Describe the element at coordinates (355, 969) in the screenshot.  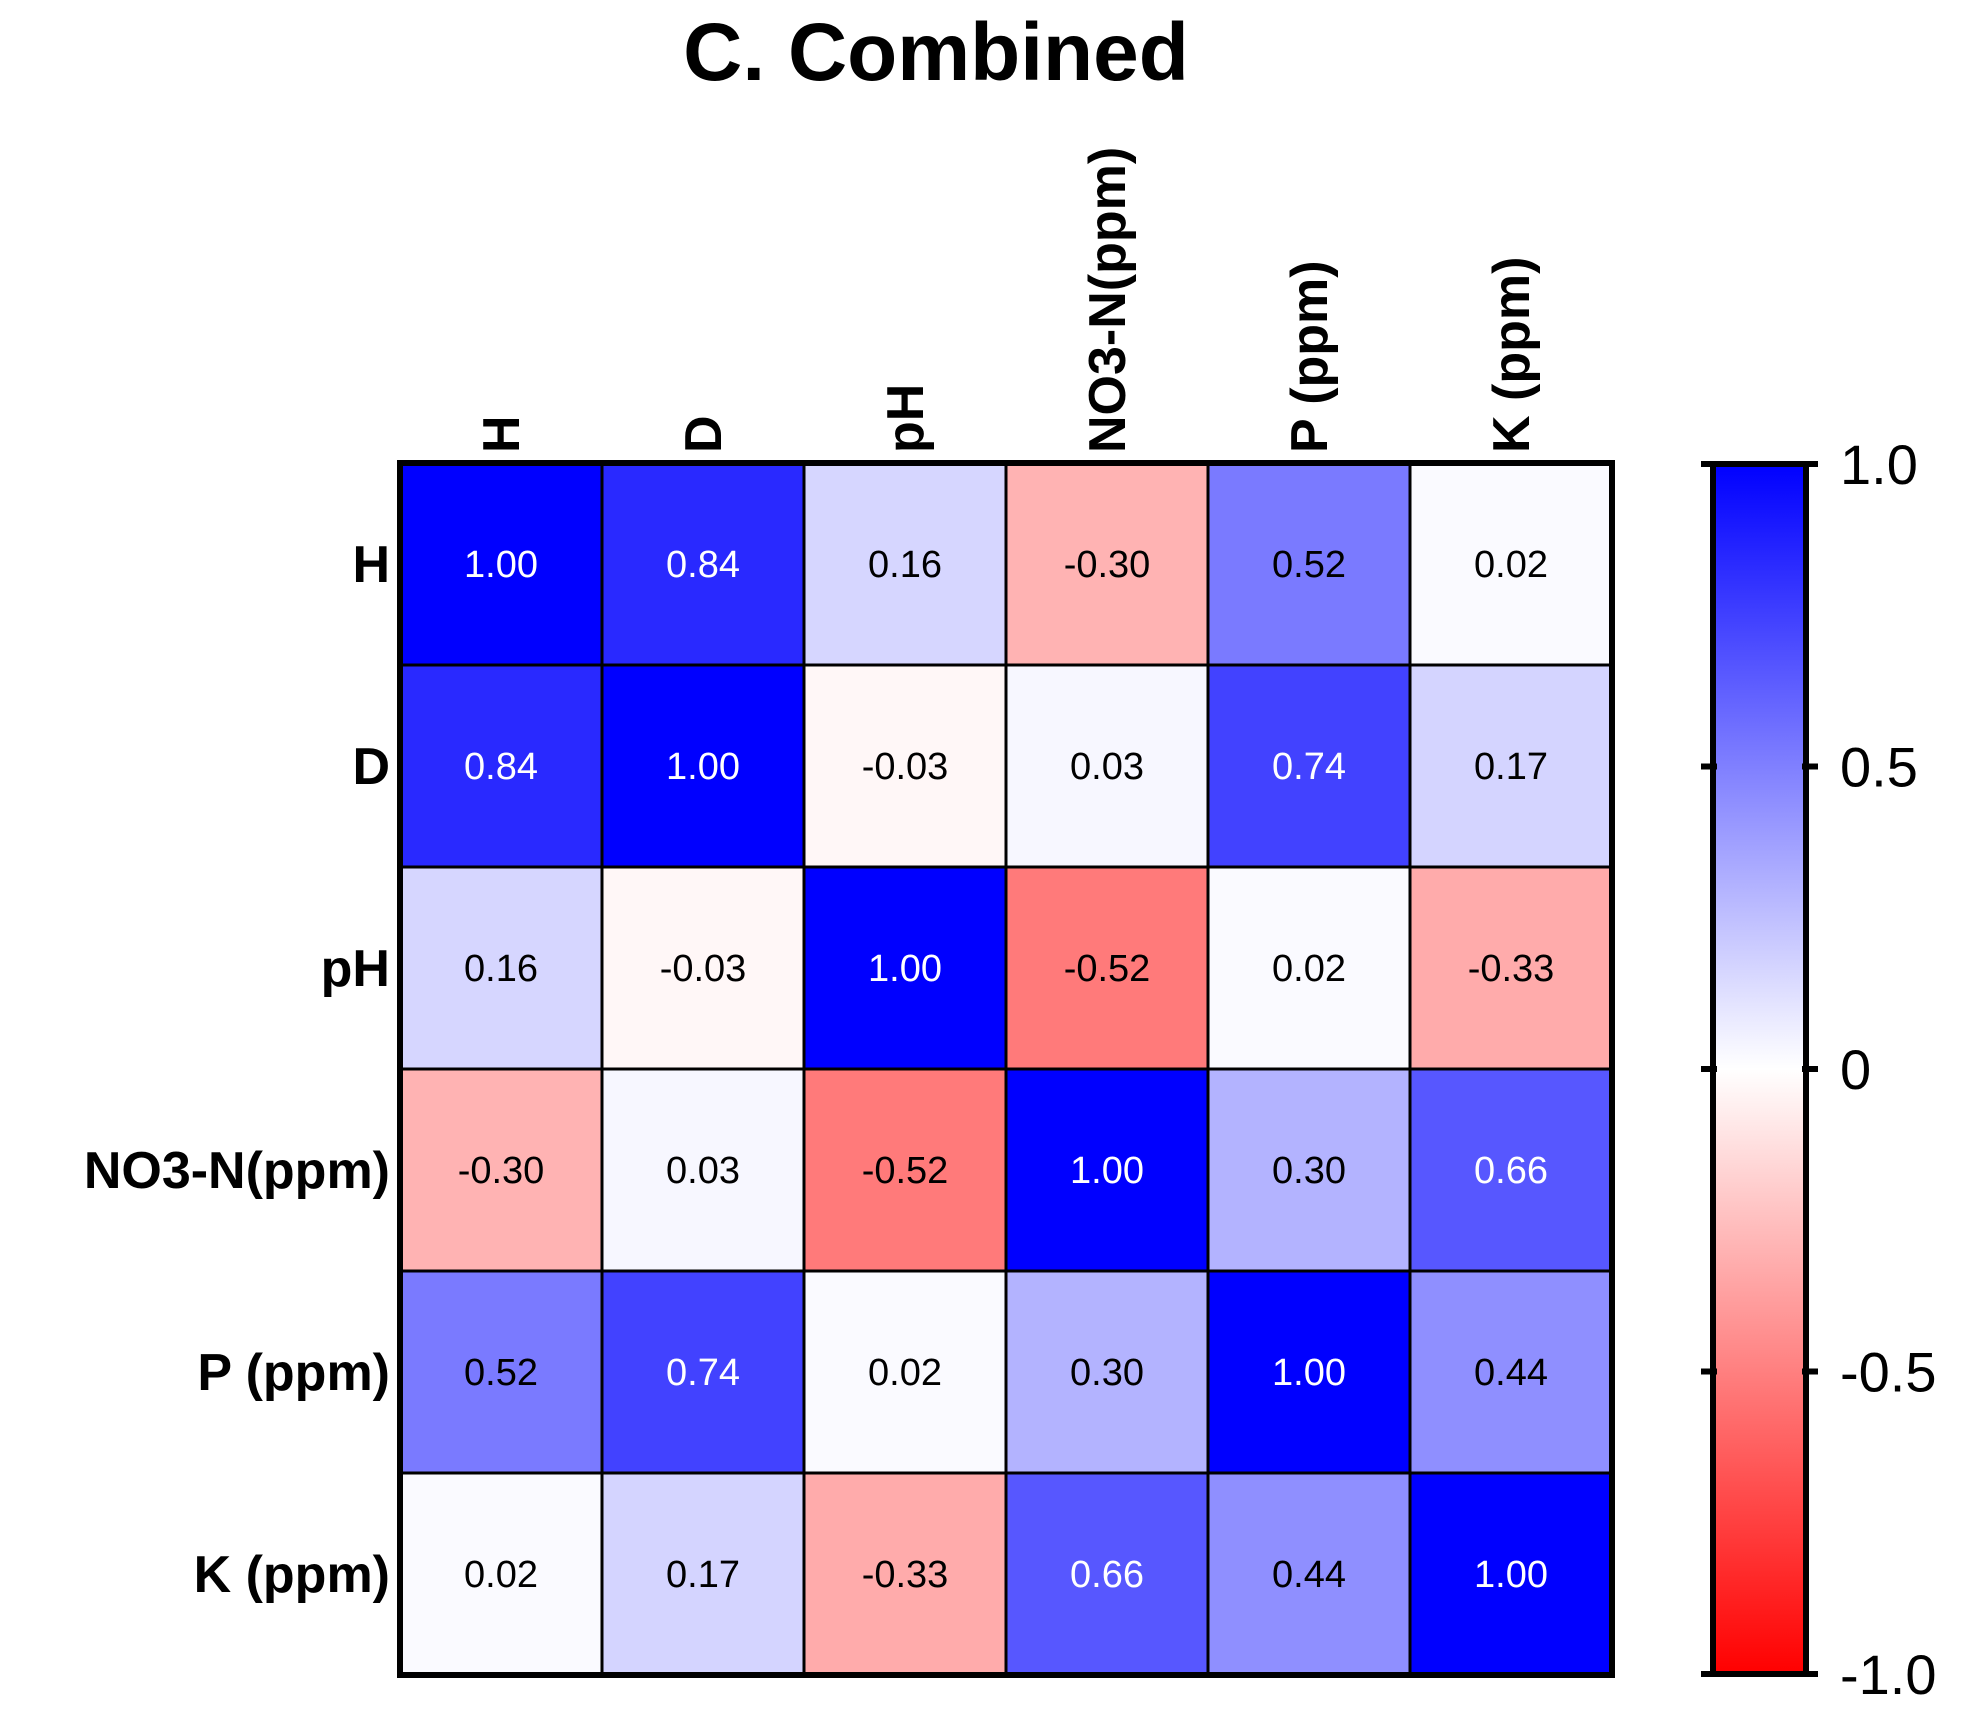
I see `row-label: pH` at that location.